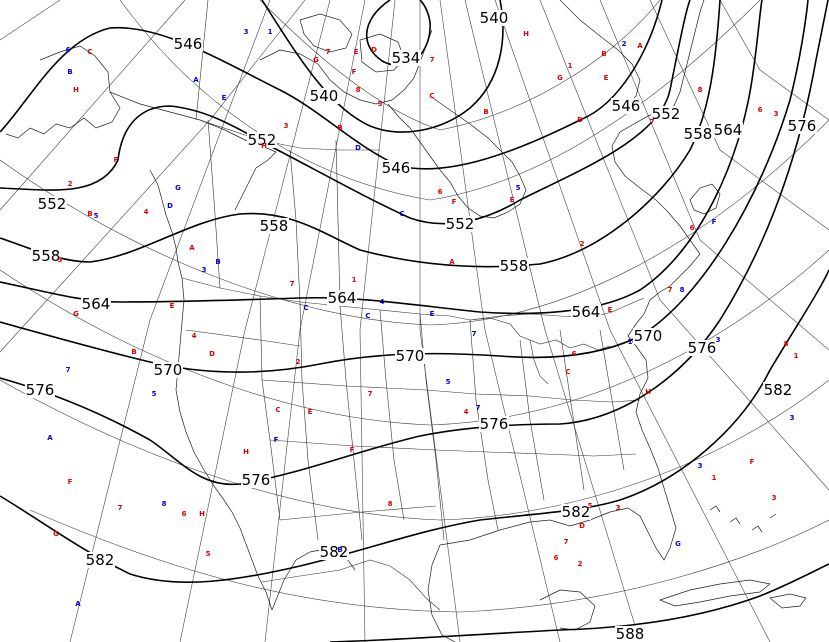 The width and height of the screenshot is (829, 642). I want to click on bahamas, so click(743, 519).